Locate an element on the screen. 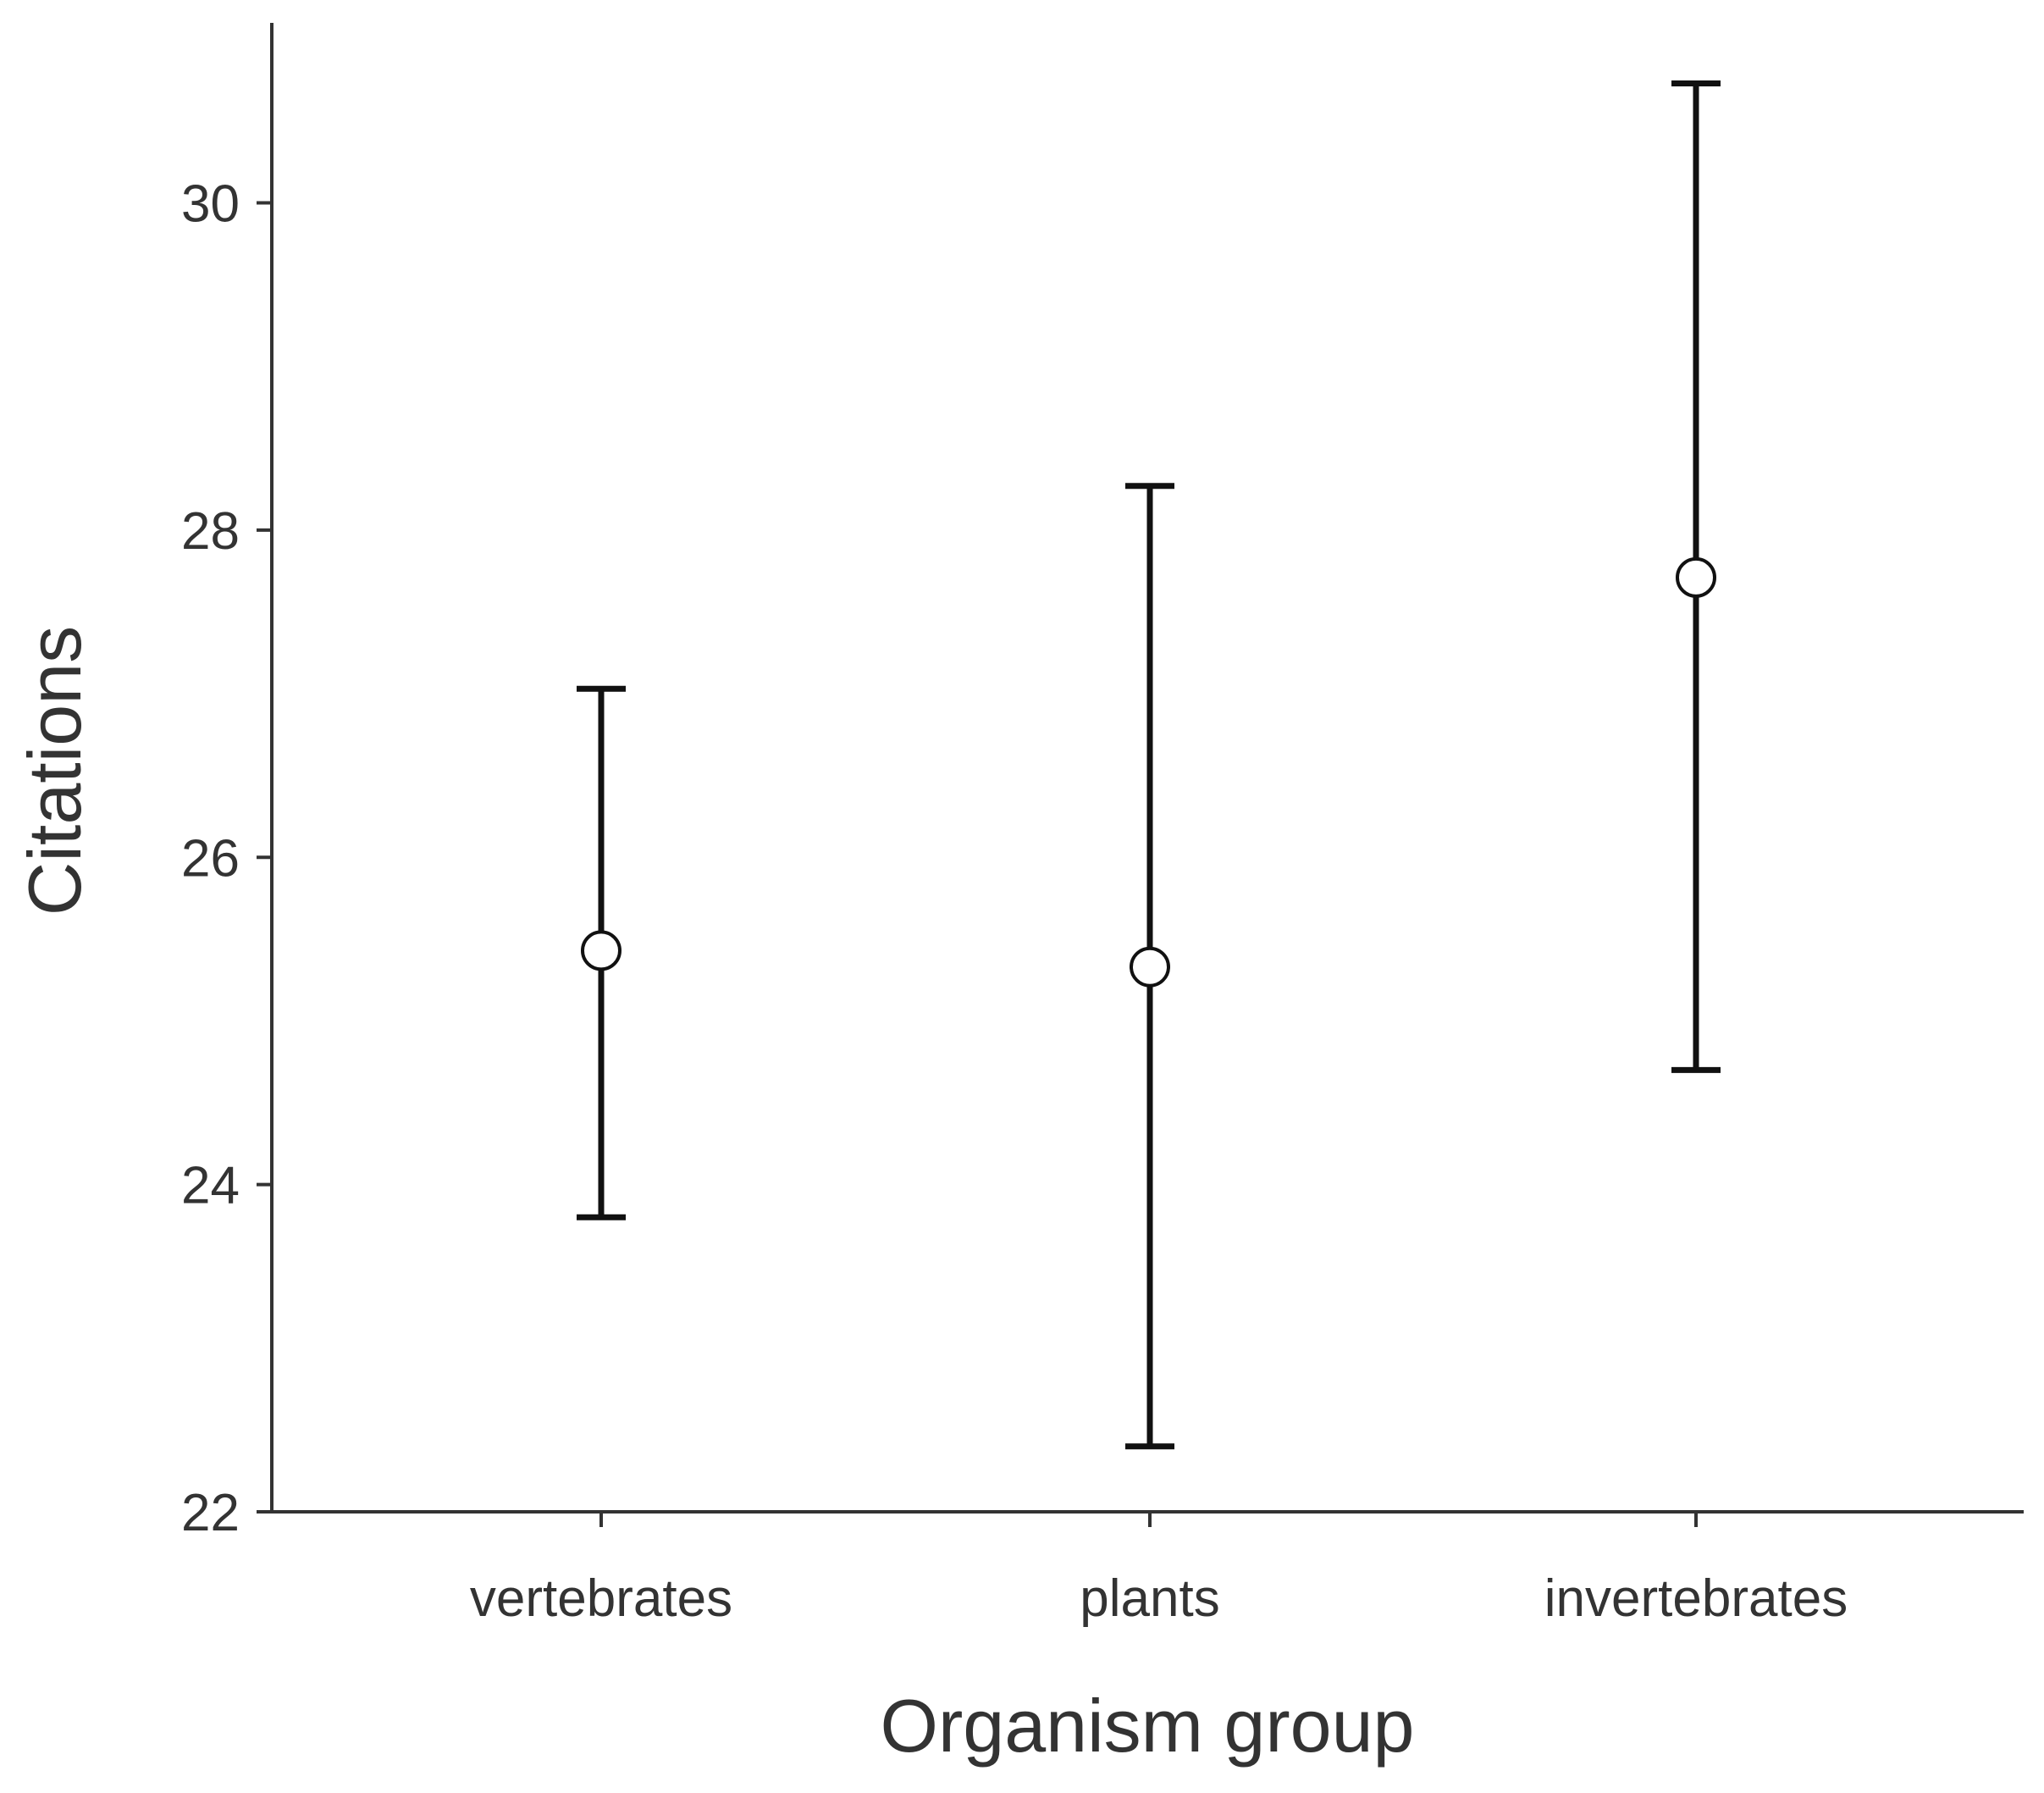 The width and height of the screenshot is (2044, 1793). mean-point-invertebrates is located at coordinates (1696, 577).